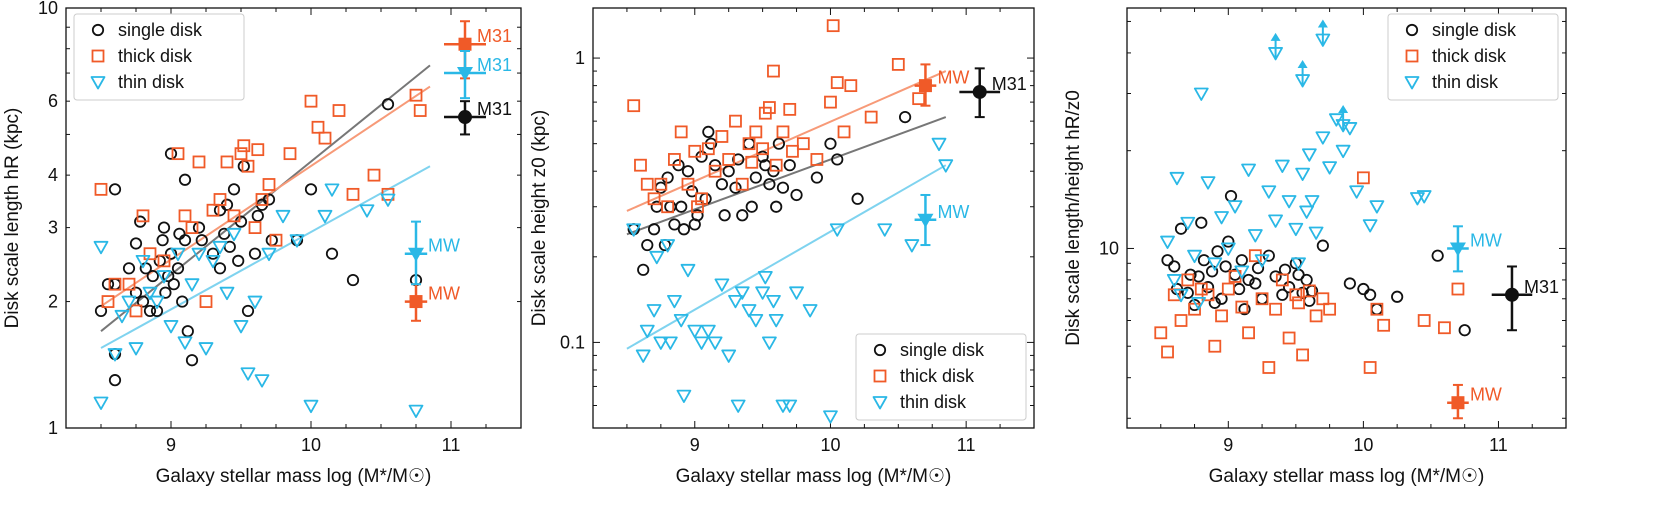  Describe the element at coordinates (580, 58) in the screenshot. I see `y-tick-label: 1` at that location.